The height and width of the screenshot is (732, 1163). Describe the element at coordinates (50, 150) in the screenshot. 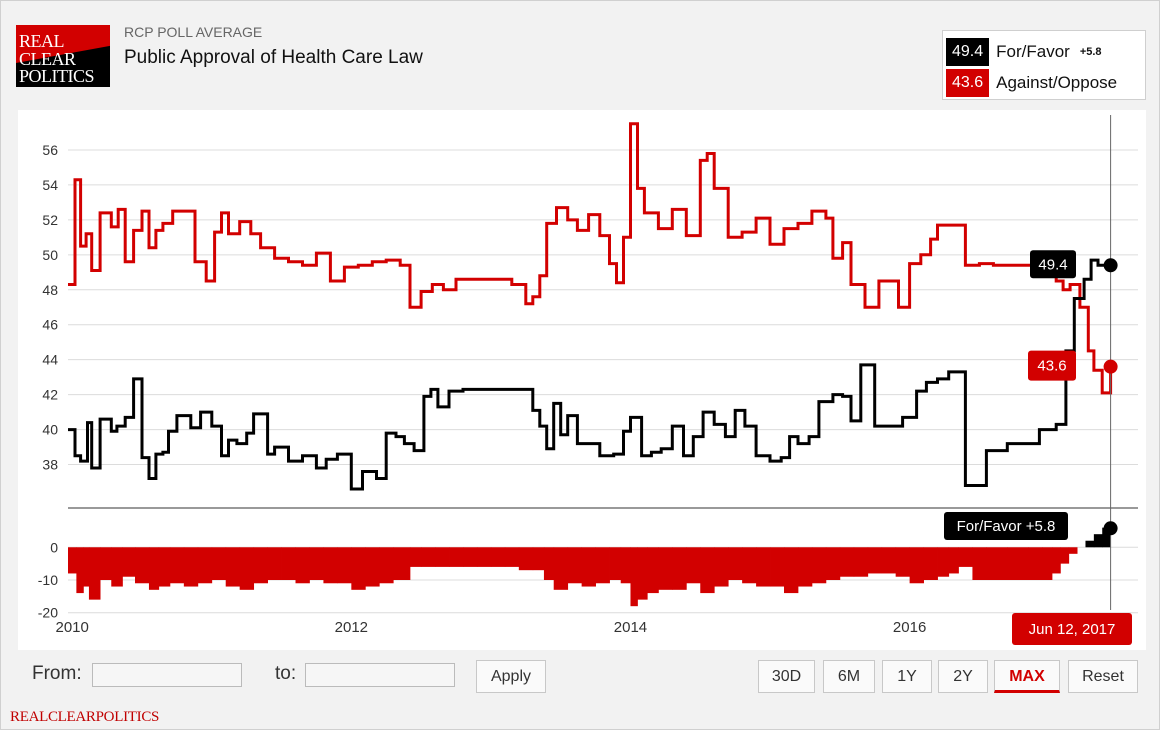

I see `main-y-tick-label: 56` at that location.